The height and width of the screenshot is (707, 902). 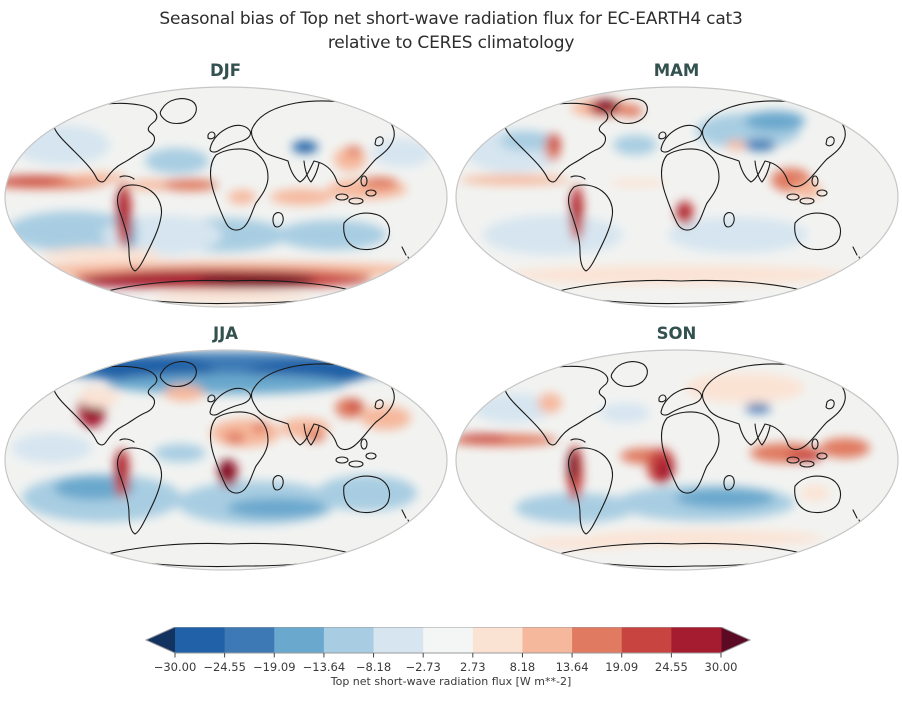 What do you see at coordinates (324, 667) in the screenshot?
I see `svg-text: −13.64` at bounding box center [324, 667].